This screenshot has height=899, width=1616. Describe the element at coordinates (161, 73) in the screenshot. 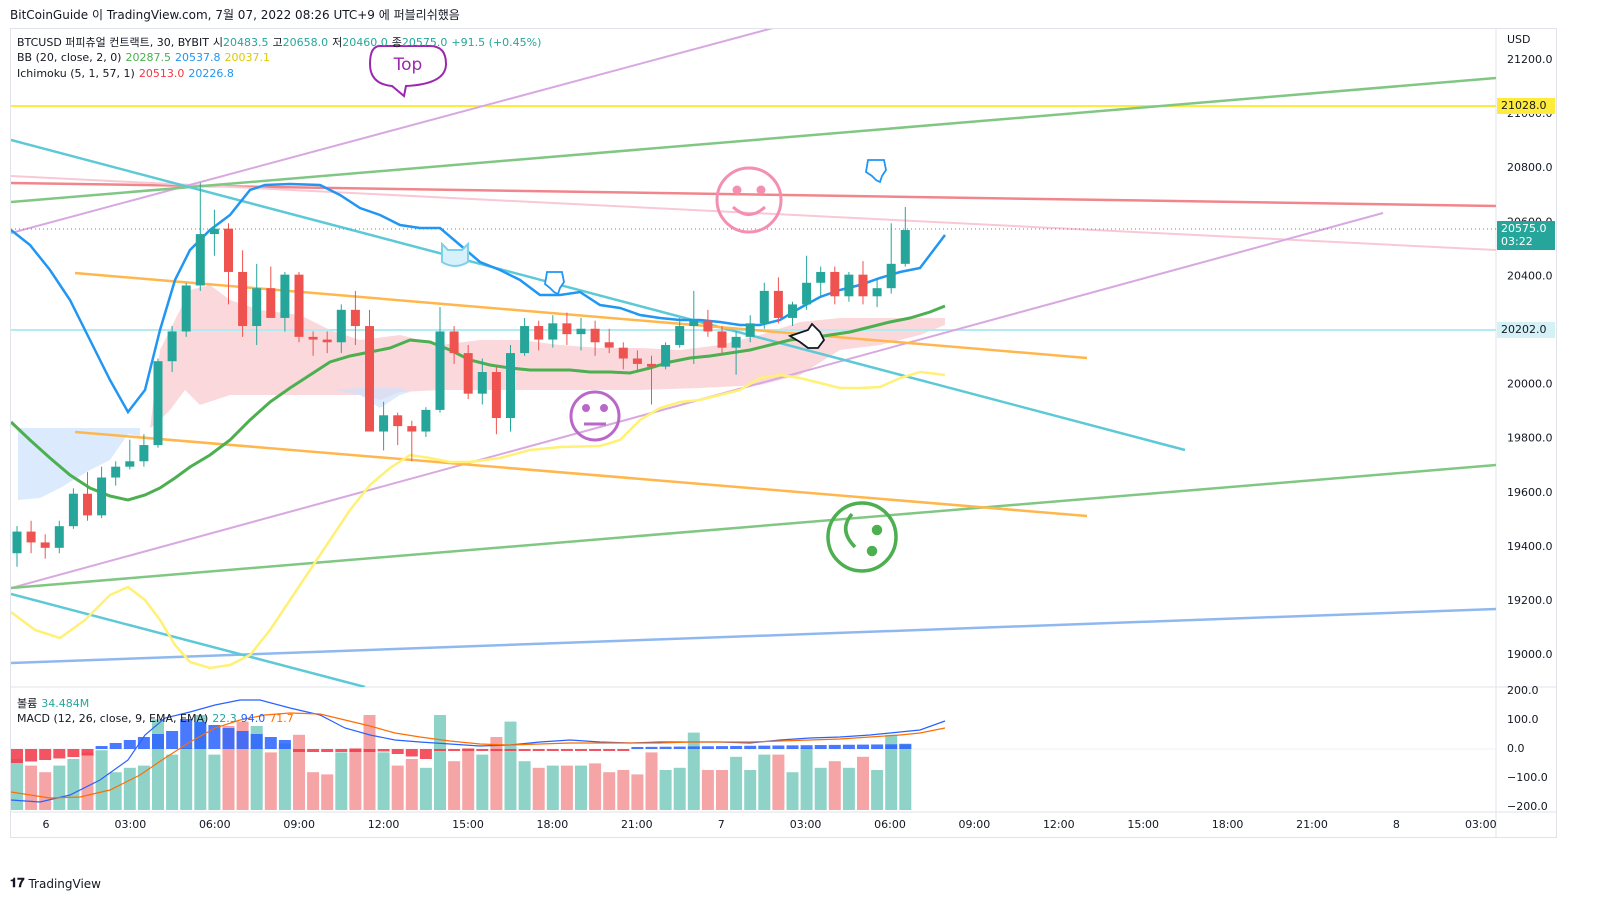

I see `ichi-base-value: 20513.0` at that location.